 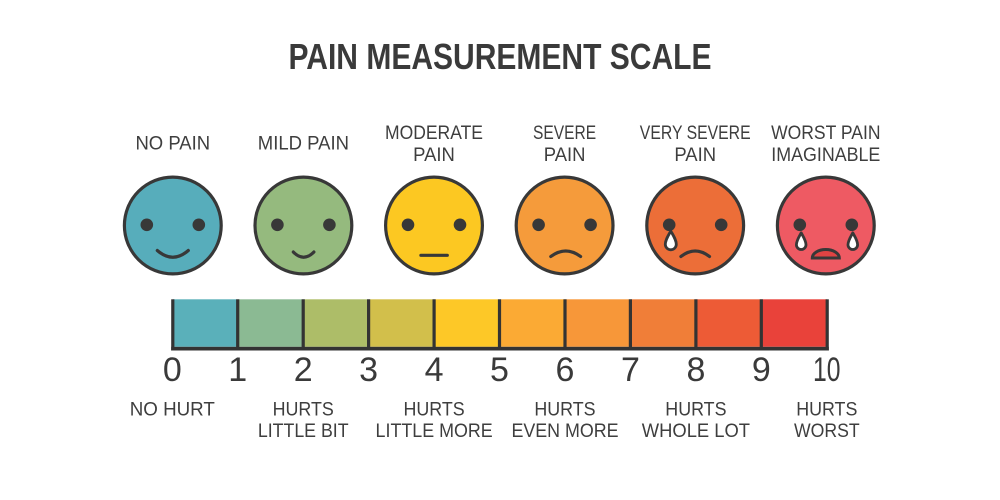 I want to click on svg-text: 10, so click(x=827, y=370).